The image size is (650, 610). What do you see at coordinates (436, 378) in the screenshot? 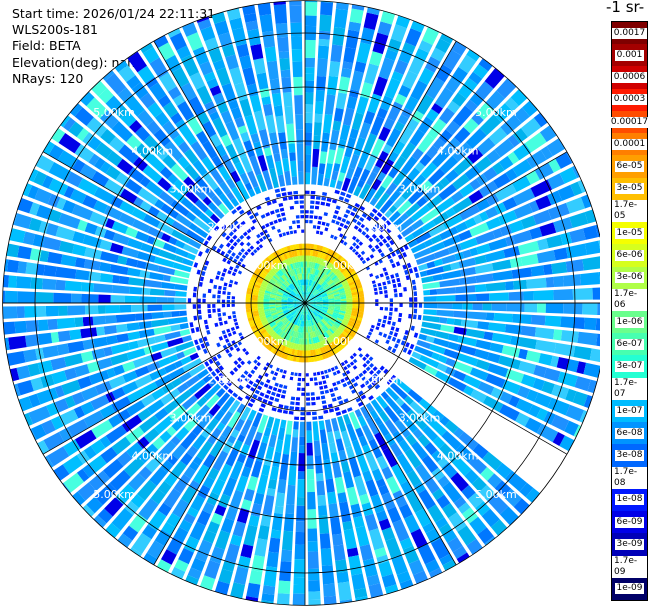
I see `azimuth-spoke` at bounding box center [436, 378].